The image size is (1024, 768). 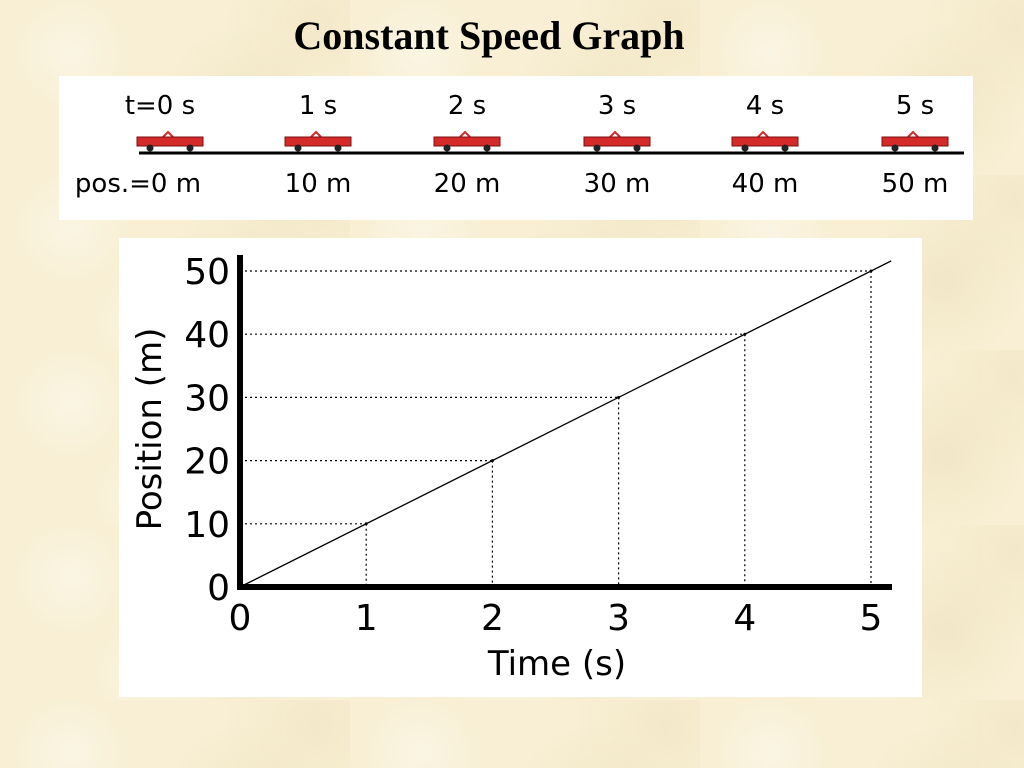 What do you see at coordinates (318, 184) in the screenshot?
I see `position-label: 10 m` at bounding box center [318, 184].